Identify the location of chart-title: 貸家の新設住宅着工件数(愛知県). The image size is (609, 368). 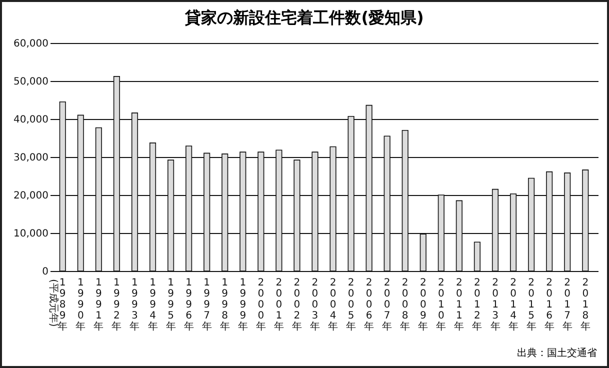
(304, 18).